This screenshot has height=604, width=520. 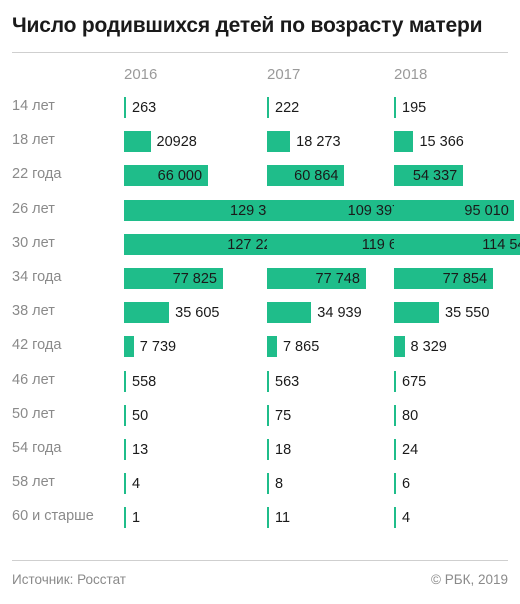 What do you see at coordinates (180, 176) in the screenshot?
I see `data-label: 66 000` at bounding box center [180, 176].